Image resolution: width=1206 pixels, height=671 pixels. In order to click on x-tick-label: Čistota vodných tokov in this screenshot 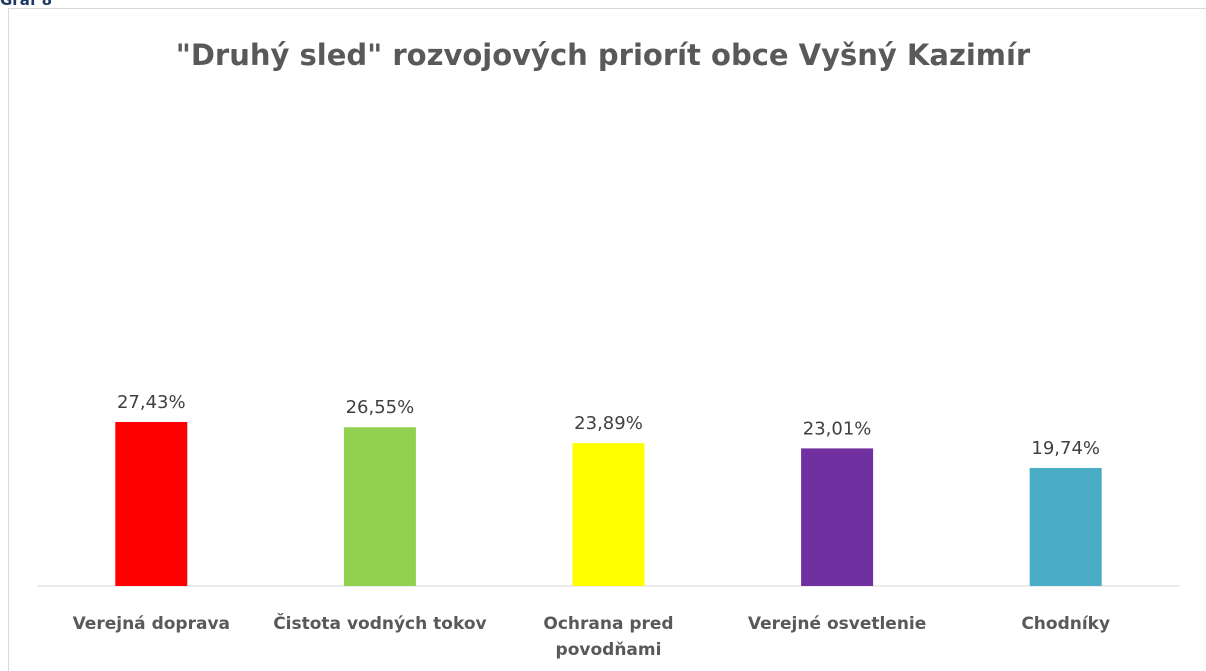, I will do `click(380, 624)`.